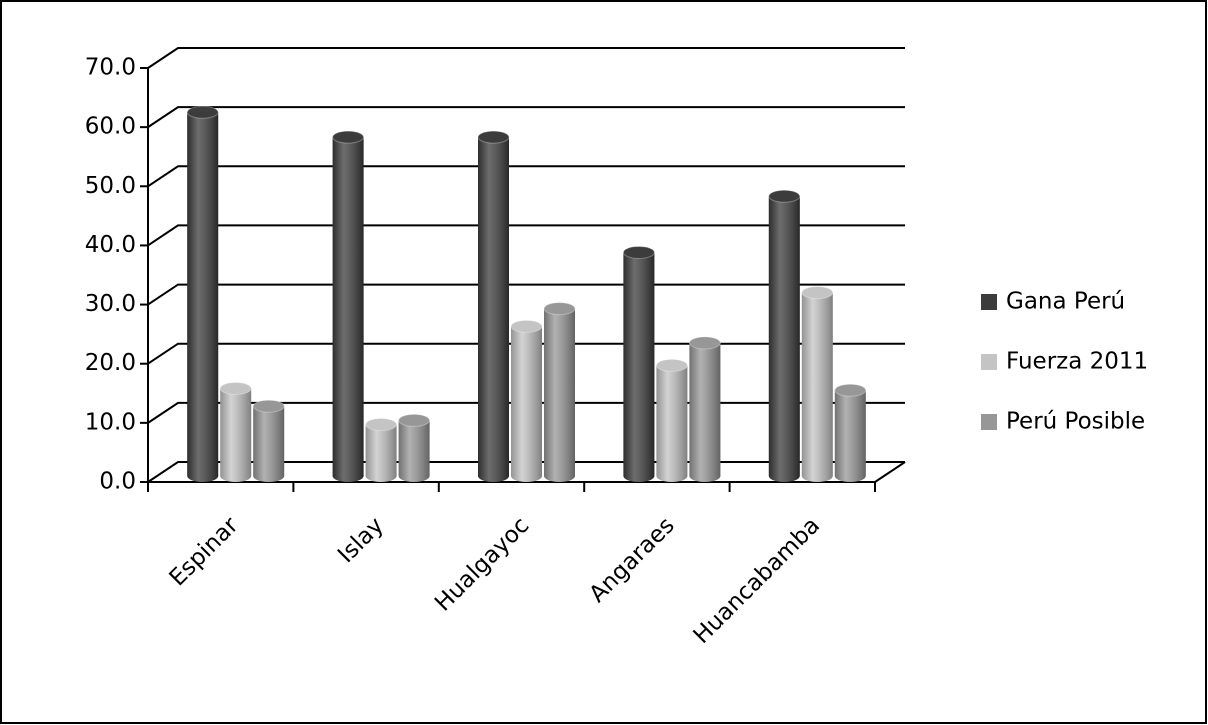  I want to click on y-tick-label: 0.0, so click(117, 482).